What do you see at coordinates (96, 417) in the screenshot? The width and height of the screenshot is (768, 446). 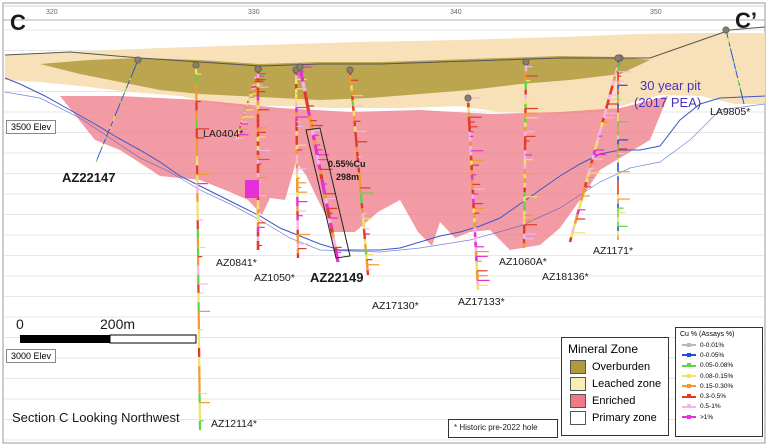 I see `section-view-label: Section C Looking Northwest` at bounding box center [96, 417].